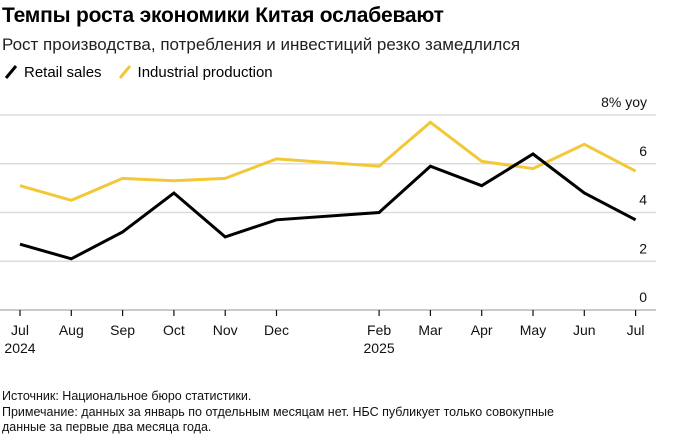 The width and height of the screenshot is (679, 443). Describe the element at coordinates (643, 151) in the screenshot. I see `y-tick-label: 6` at that location.